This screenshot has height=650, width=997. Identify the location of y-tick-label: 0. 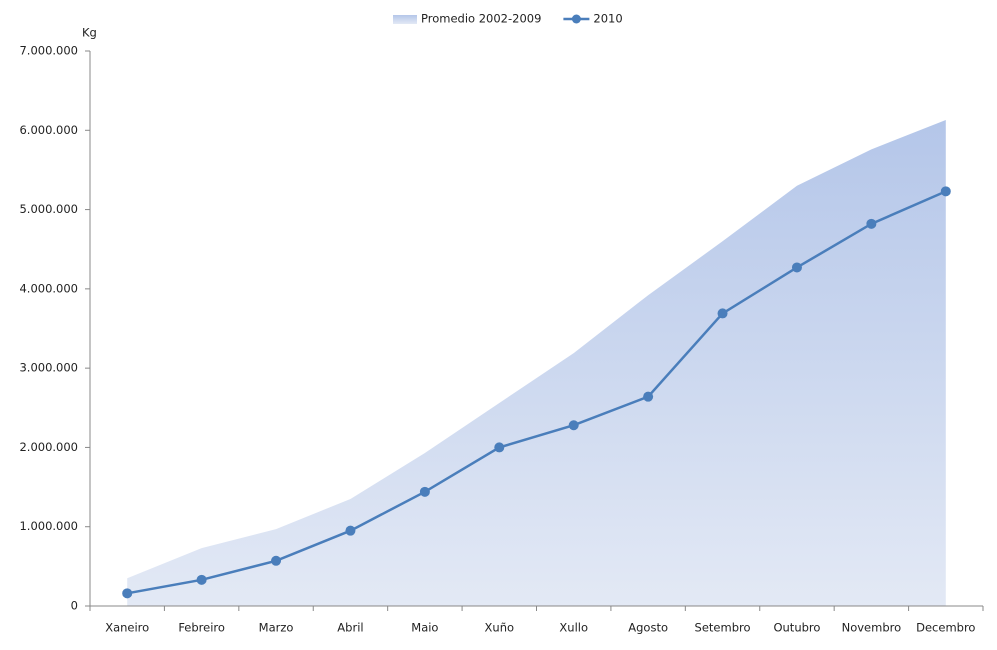
(74, 606).